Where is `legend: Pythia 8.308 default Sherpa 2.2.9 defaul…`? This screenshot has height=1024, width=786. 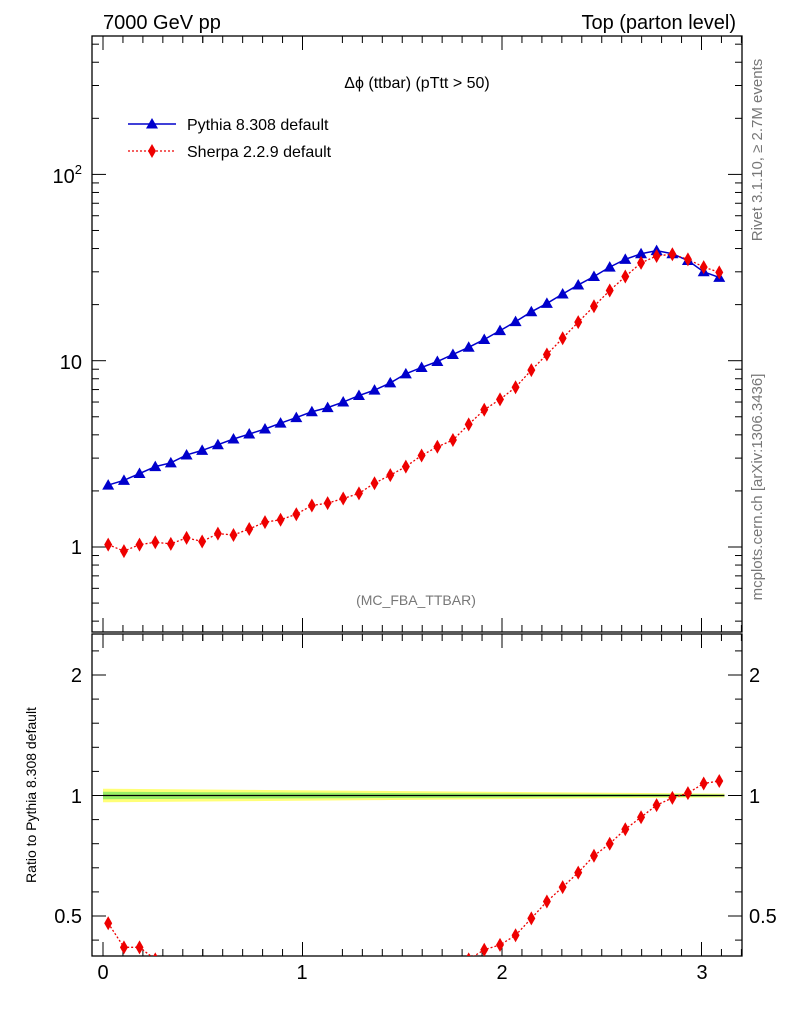 legend: Pythia 8.308 default Sherpa 2.2.9 defaul… is located at coordinates (230, 139).